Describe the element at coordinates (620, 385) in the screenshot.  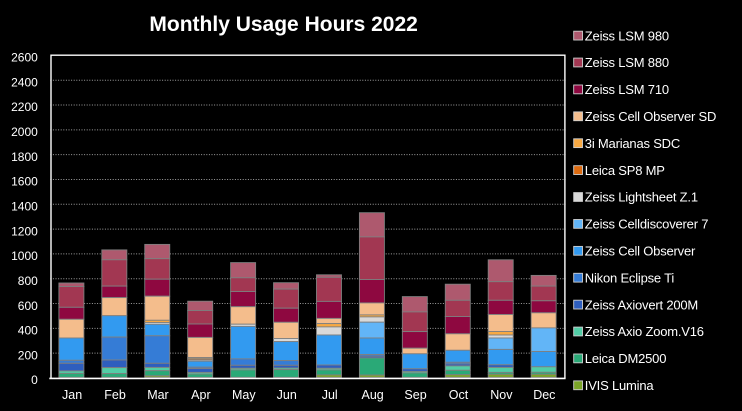
I see `svg-text: IVIS Lumina` at that location.